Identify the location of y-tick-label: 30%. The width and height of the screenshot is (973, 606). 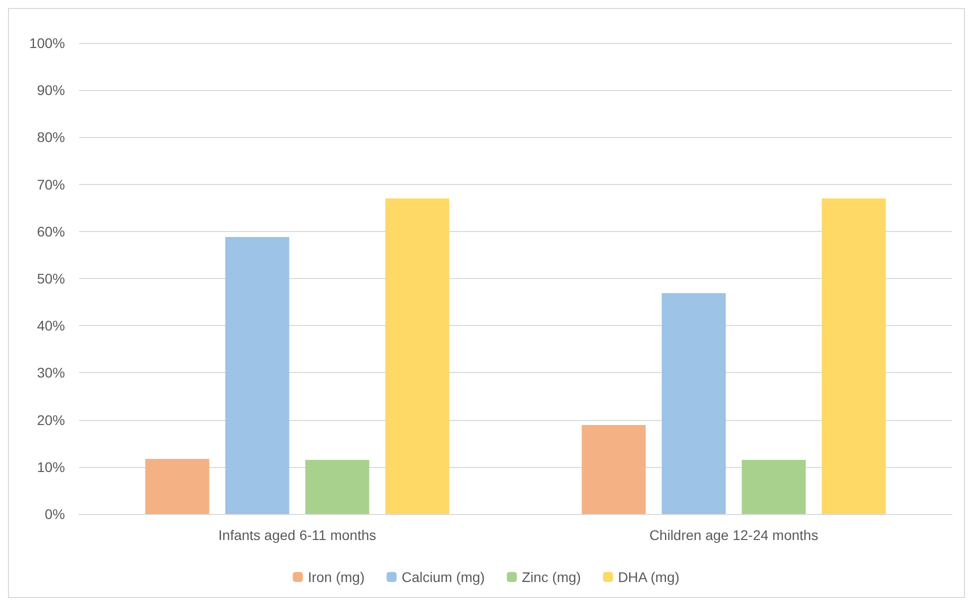
(50, 372).